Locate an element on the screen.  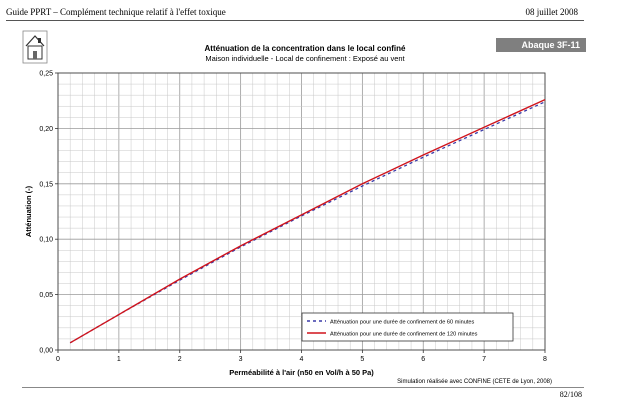
x-tick-label: 3 is located at coordinates (241, 359).